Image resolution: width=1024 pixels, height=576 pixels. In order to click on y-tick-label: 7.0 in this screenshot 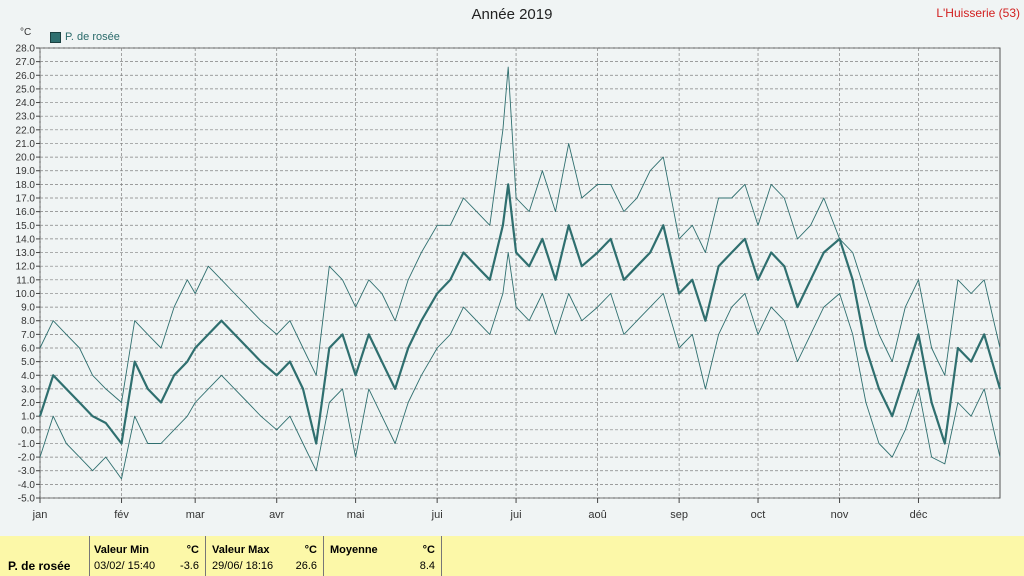, I will do `click(28, 335)`.